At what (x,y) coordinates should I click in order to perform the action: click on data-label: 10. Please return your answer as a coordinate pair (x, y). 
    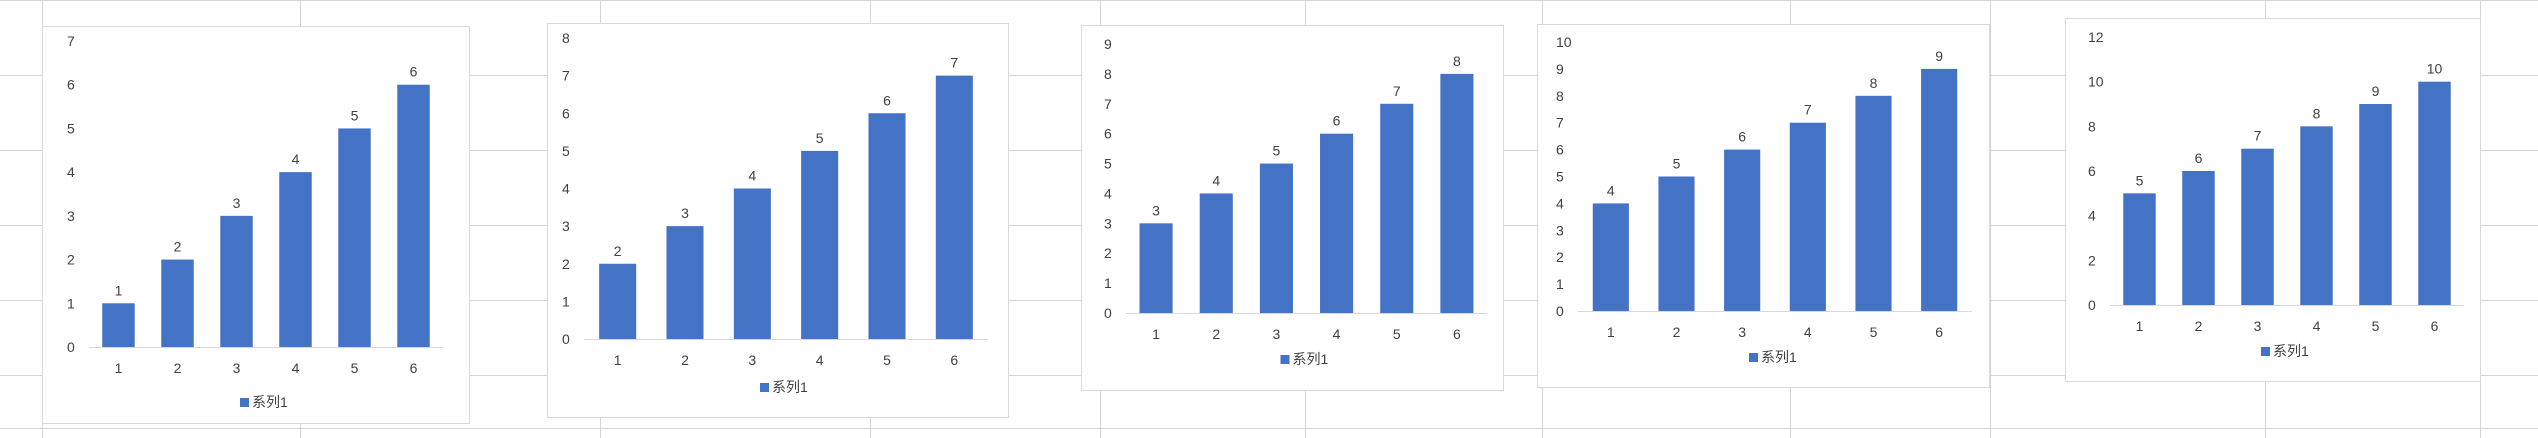
    Looking at the image, I should click on (2435, 69).